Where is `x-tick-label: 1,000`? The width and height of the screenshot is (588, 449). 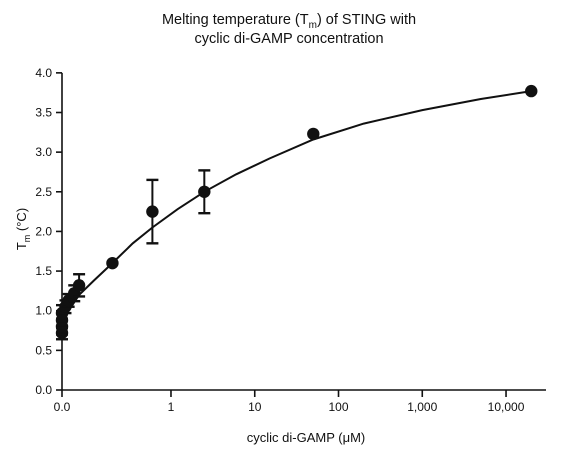 x-tick-label: 1,000 is located at coordinates (422, 407).